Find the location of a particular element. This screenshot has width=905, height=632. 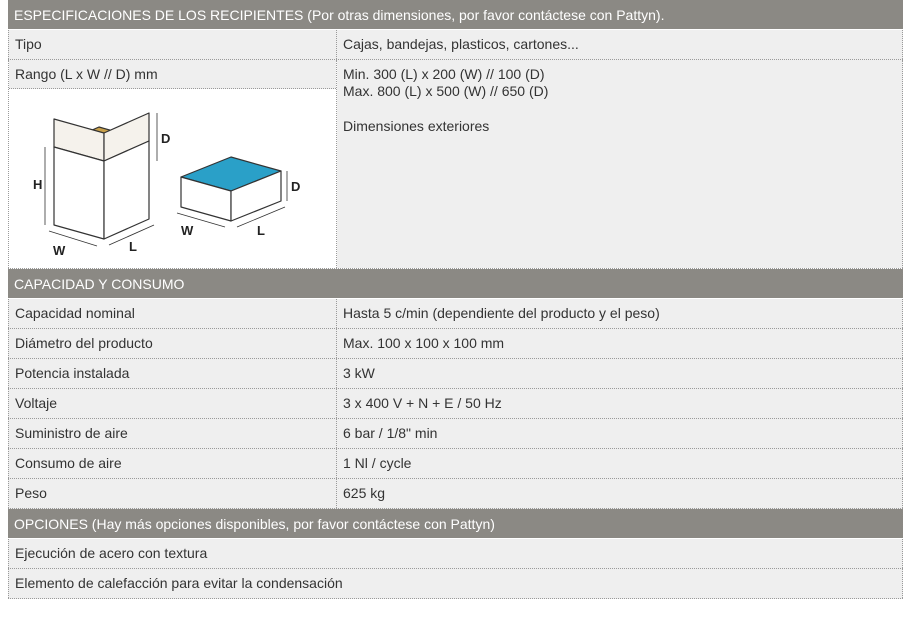

row: Suministro de aire 6 bar / 1/8" min is located at coordinates (455, 434).